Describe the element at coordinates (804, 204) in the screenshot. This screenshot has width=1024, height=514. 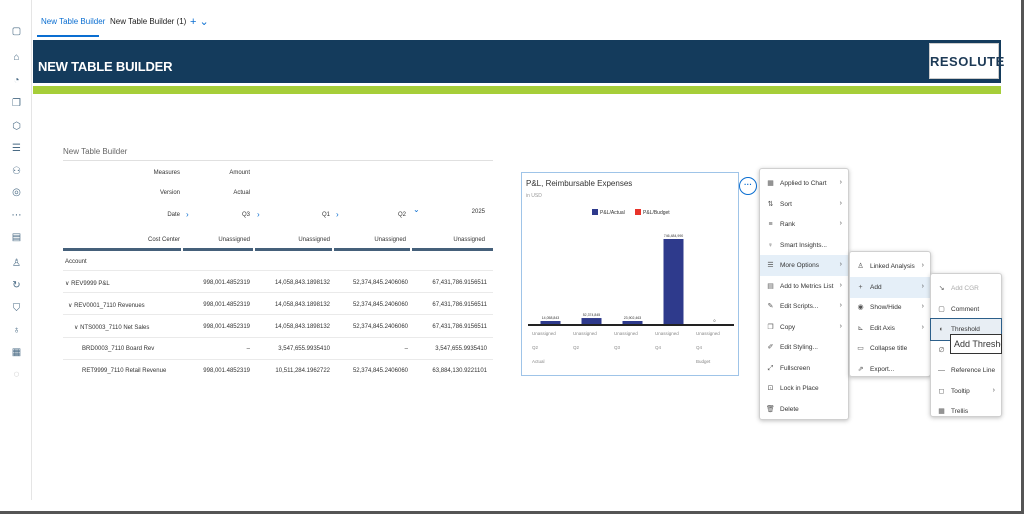
I see `menu-item-sort: ⇅ Sort ›` at that location.